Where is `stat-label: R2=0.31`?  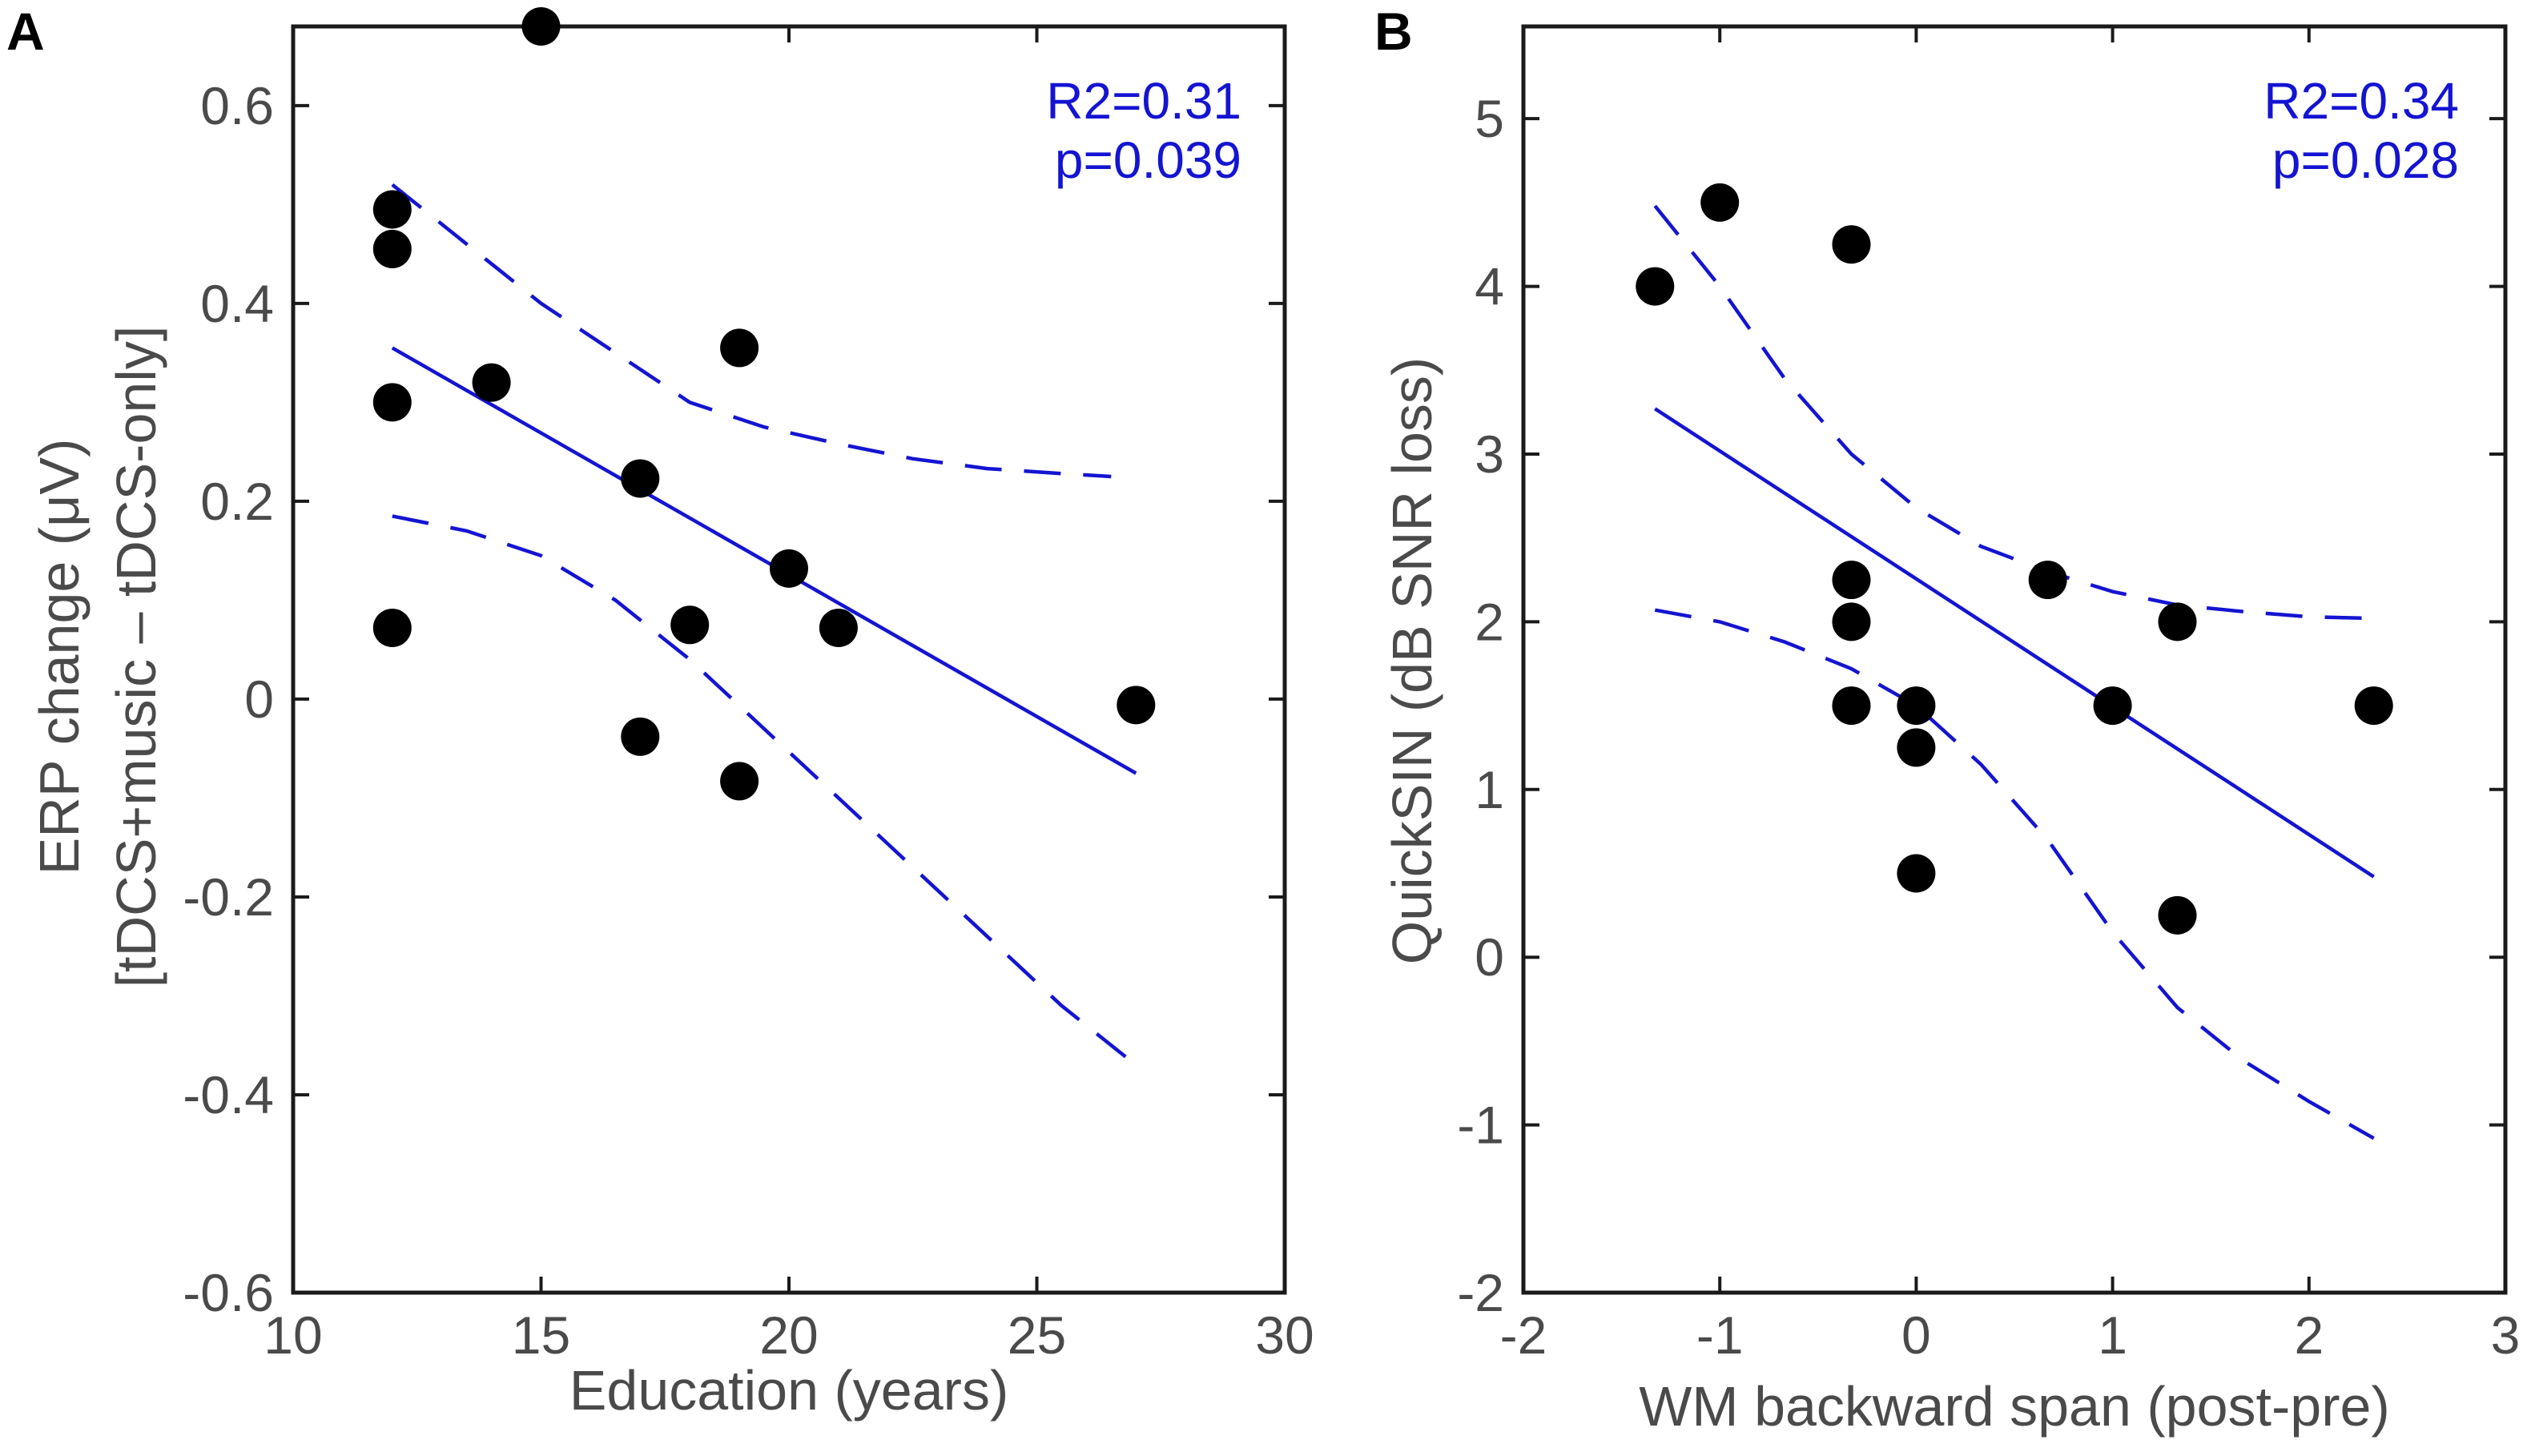 stat-label: R2=0.31 is located at coordinates (1143, 101).